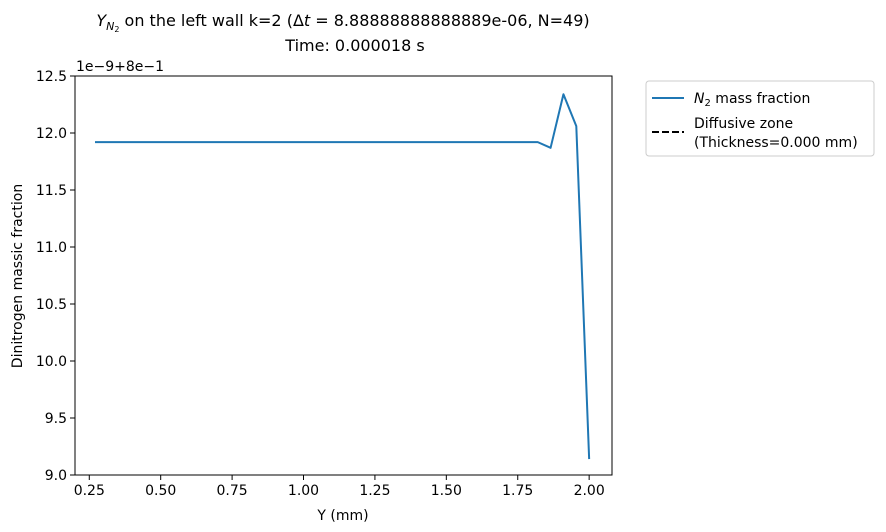 This screenshot has width=886, height=532. I want to click on title-t: t, so click(307, 20).